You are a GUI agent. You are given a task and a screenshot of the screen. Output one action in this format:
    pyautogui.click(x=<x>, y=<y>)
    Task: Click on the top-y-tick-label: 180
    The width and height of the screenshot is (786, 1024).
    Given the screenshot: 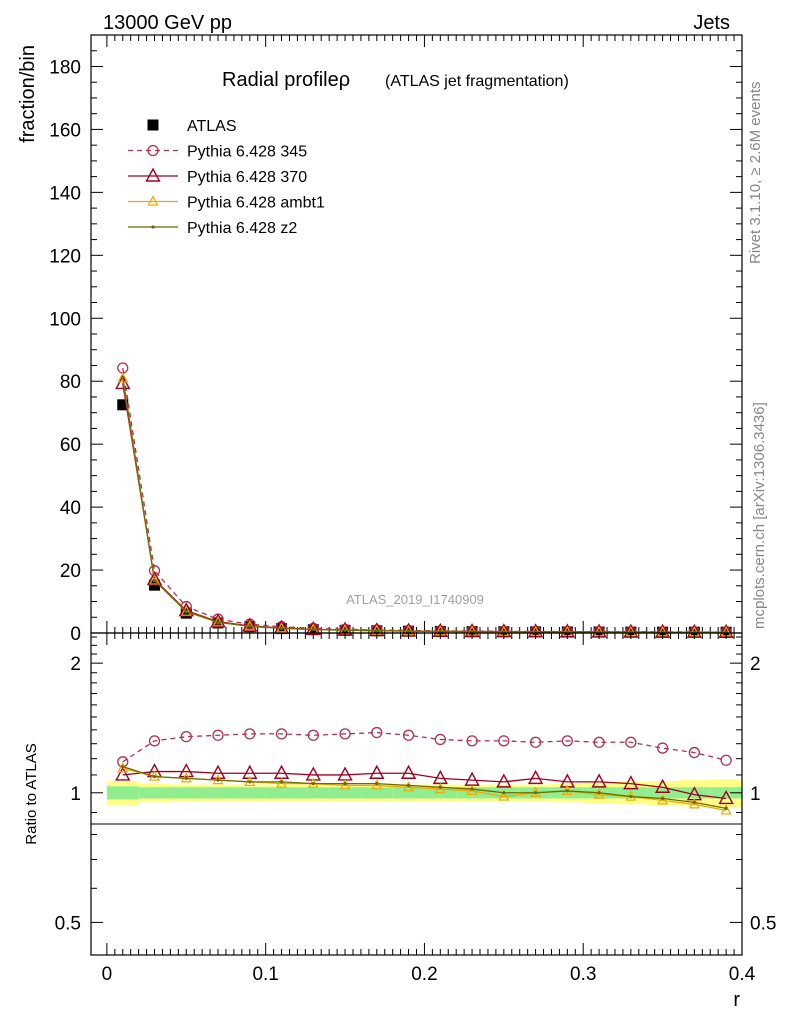 What is the action you would take?
    pyautogui.click(x=65, y=67)
    